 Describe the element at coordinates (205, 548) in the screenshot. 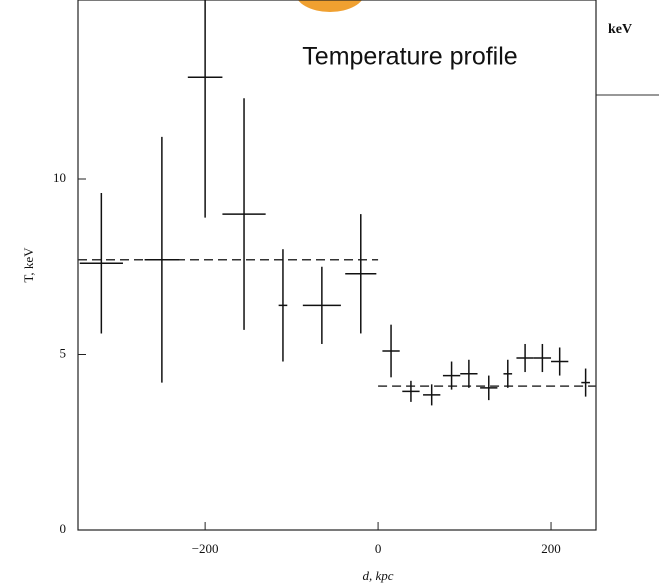

I see `x-tick-label: −200` at that location.